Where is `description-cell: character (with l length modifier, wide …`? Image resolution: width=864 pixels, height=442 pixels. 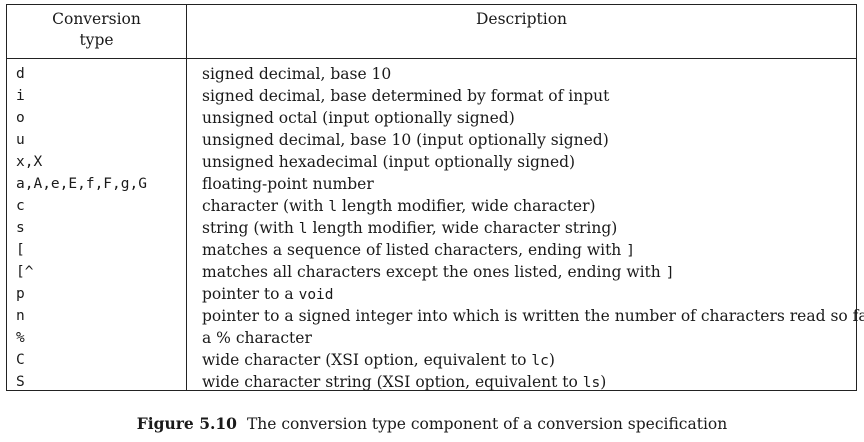
description-cell: character (with l length modifier, wide … is located at coordinates (399, 206).